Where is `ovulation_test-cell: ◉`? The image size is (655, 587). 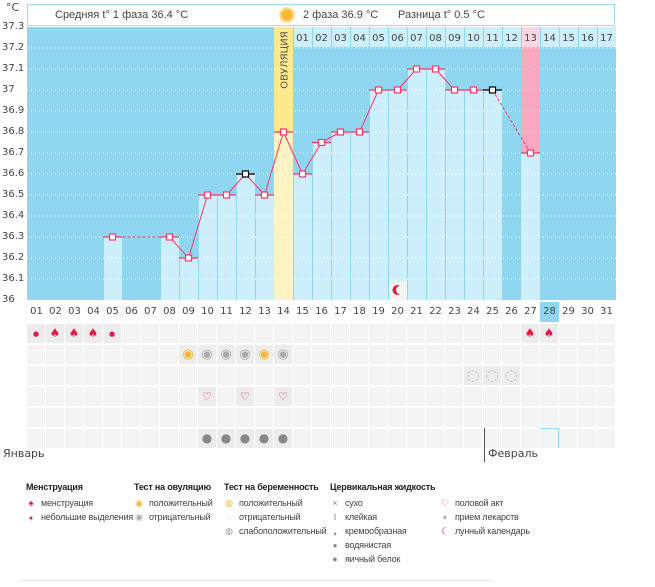 ovulation_test-cell: ◉ is located at coordinates (207, 354).